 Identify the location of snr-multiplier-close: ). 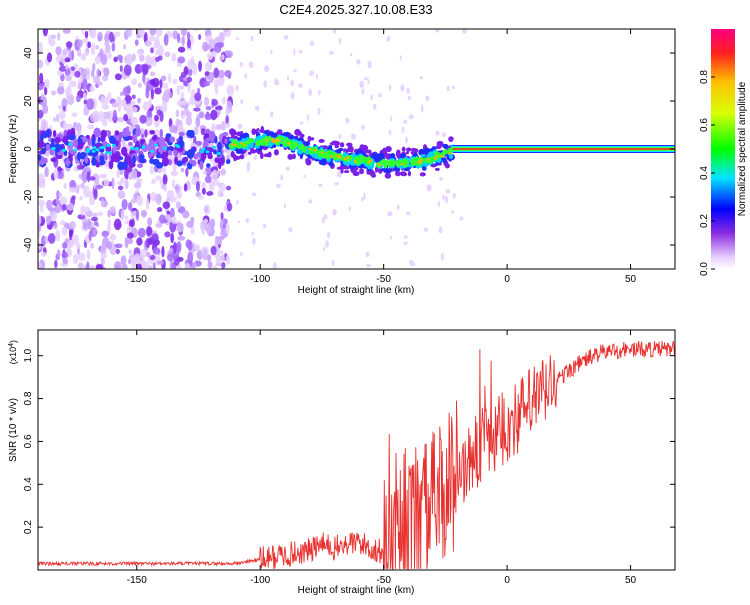
(13, 341).